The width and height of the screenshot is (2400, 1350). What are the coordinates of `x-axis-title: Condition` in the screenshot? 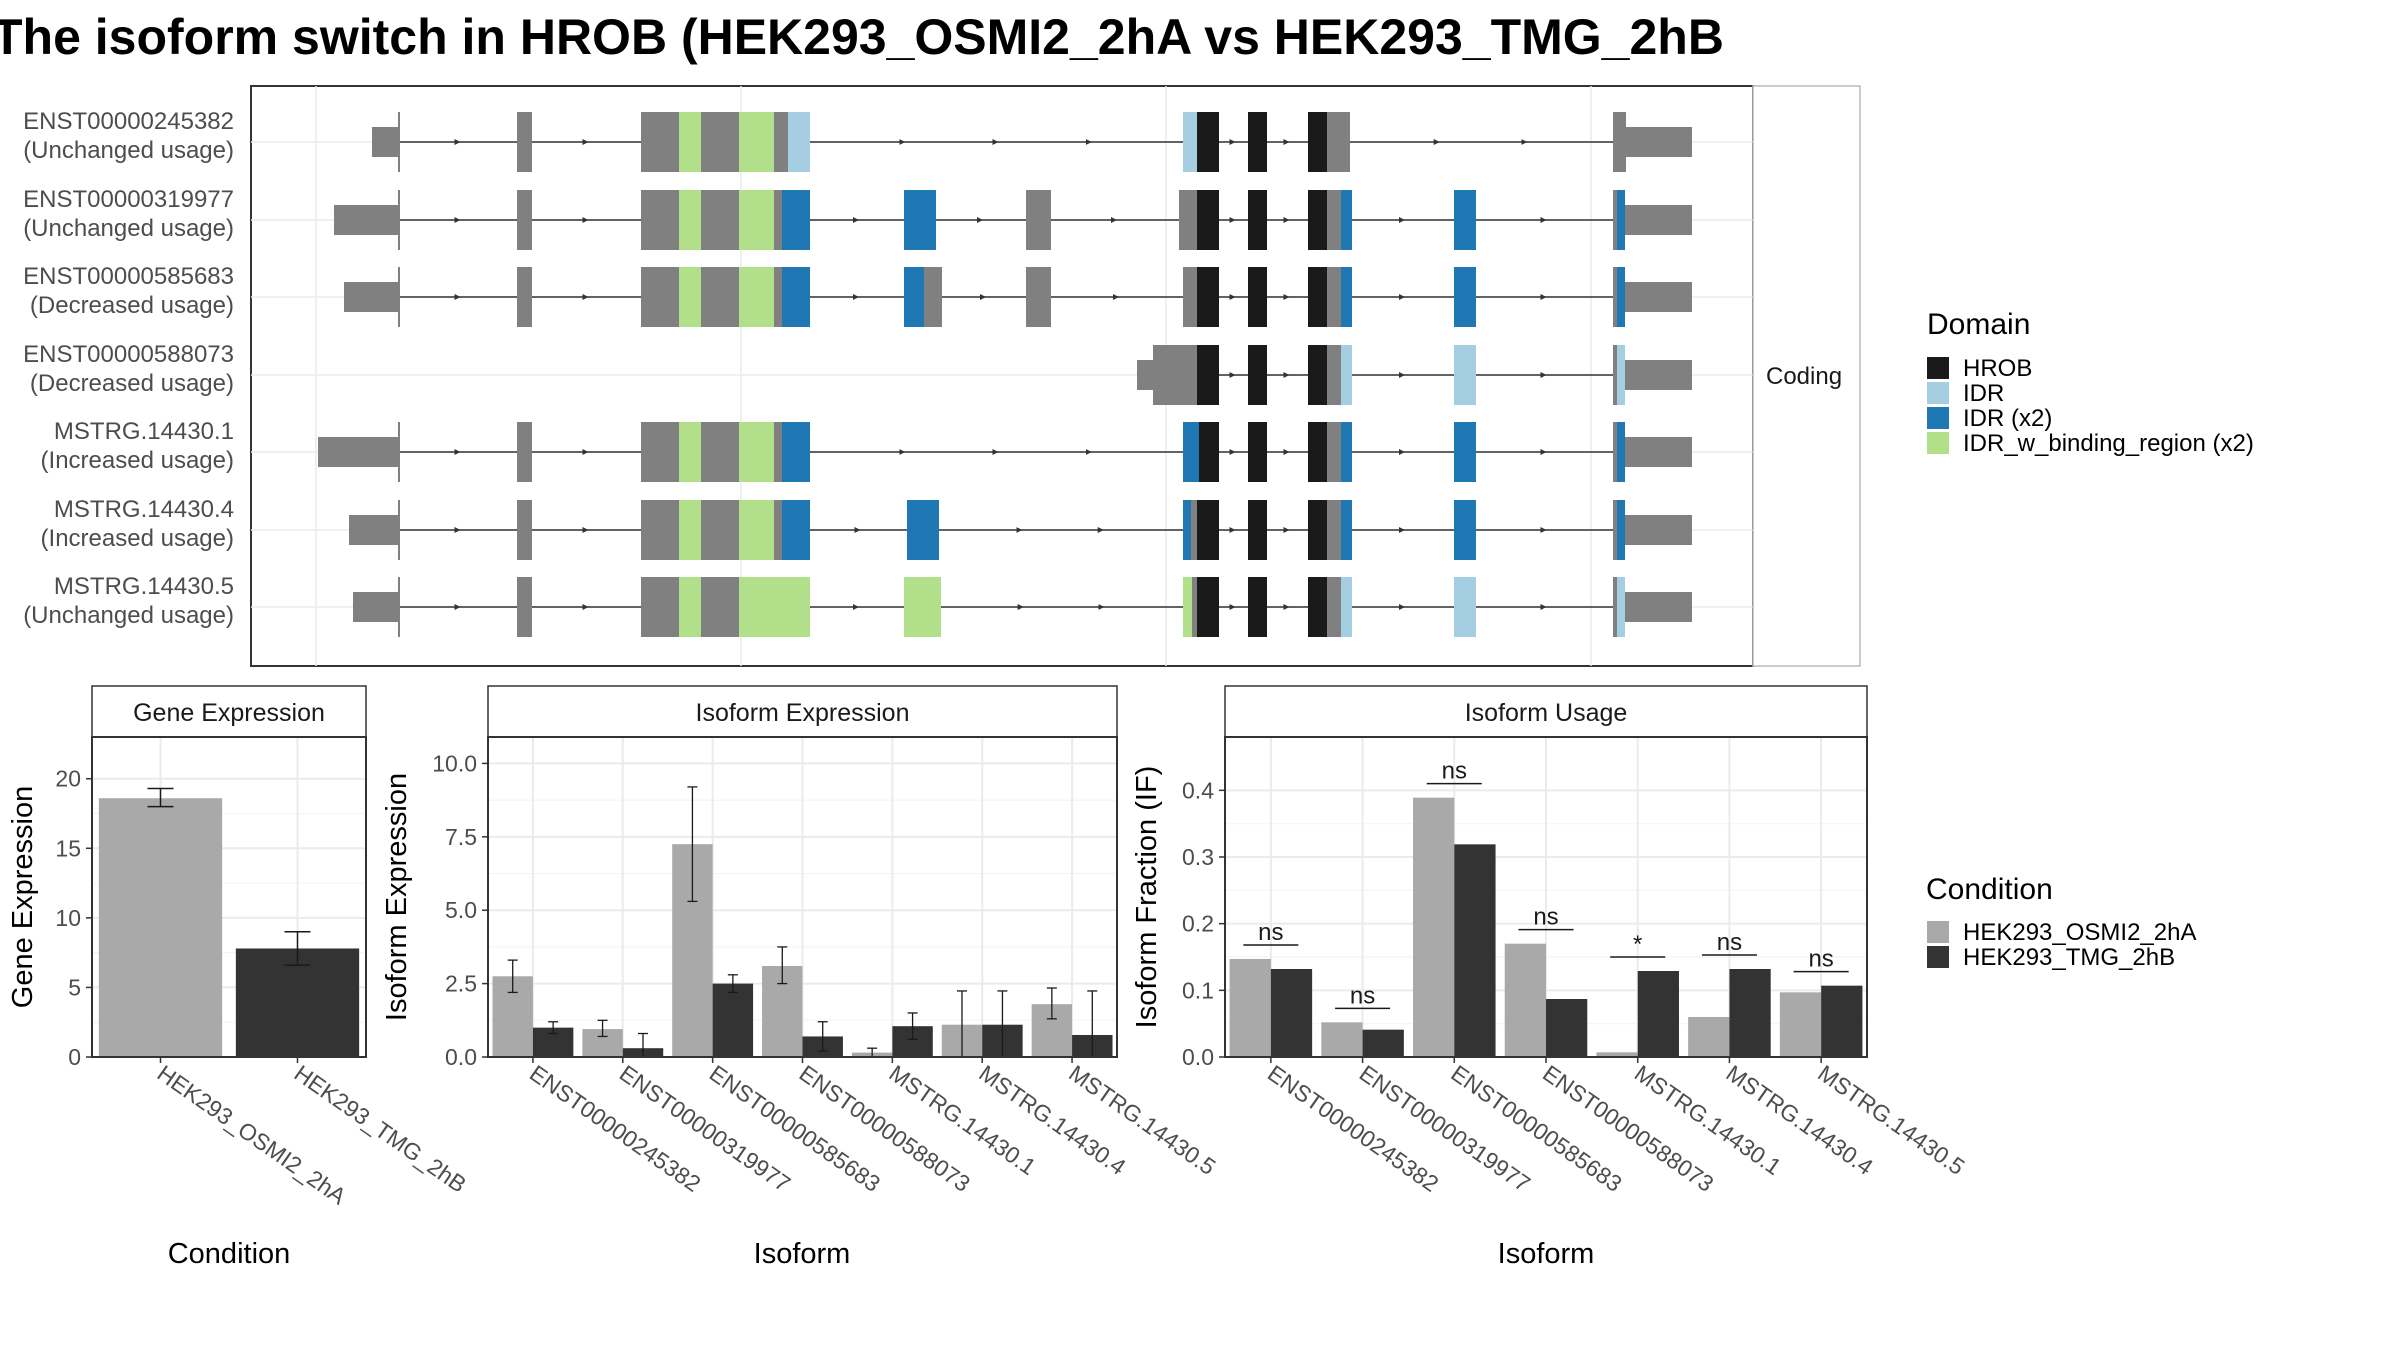 It's located at (229, 1254).